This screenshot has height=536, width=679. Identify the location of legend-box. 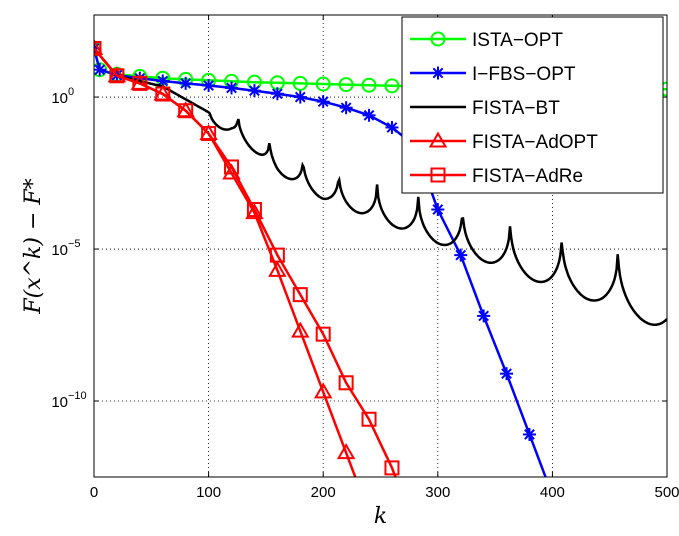
(532, 105).